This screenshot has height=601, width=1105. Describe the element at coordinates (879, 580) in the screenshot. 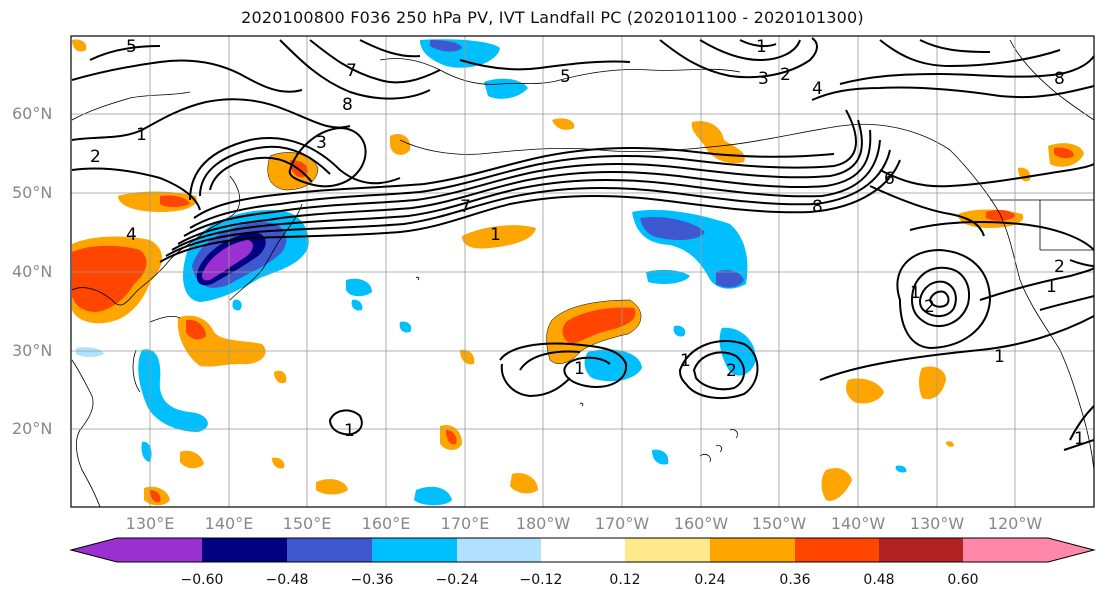

I see `colorbar-tick-label: 0.48` at that location.